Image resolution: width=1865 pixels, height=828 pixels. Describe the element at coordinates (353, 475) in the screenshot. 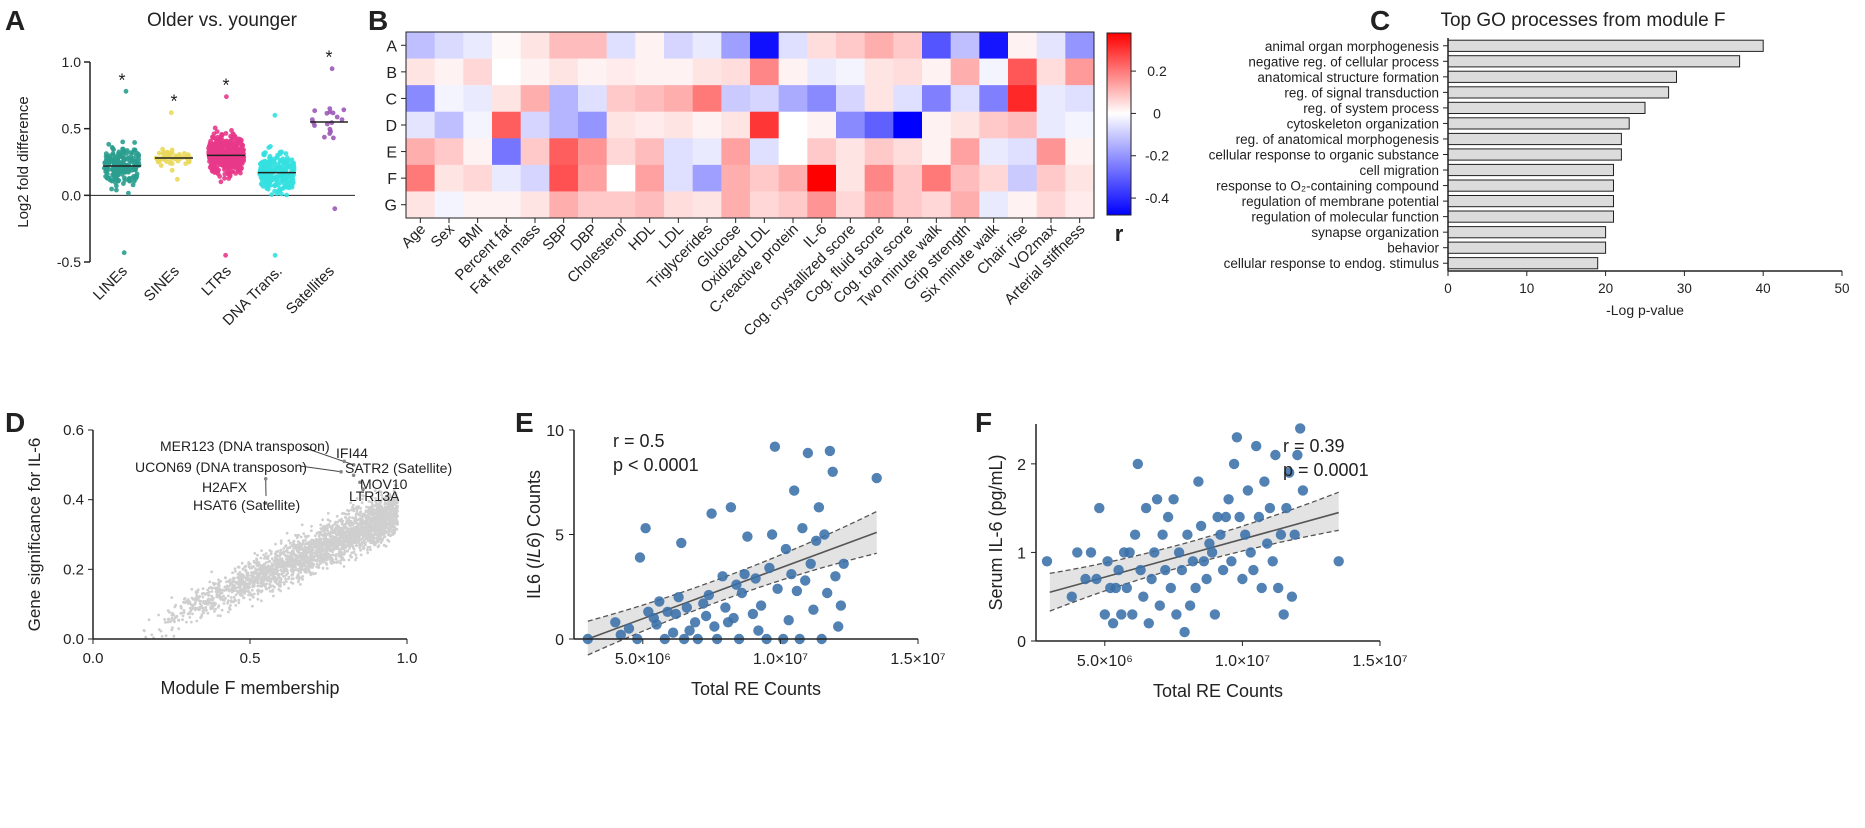

I see `d-annotated-point` at that location.